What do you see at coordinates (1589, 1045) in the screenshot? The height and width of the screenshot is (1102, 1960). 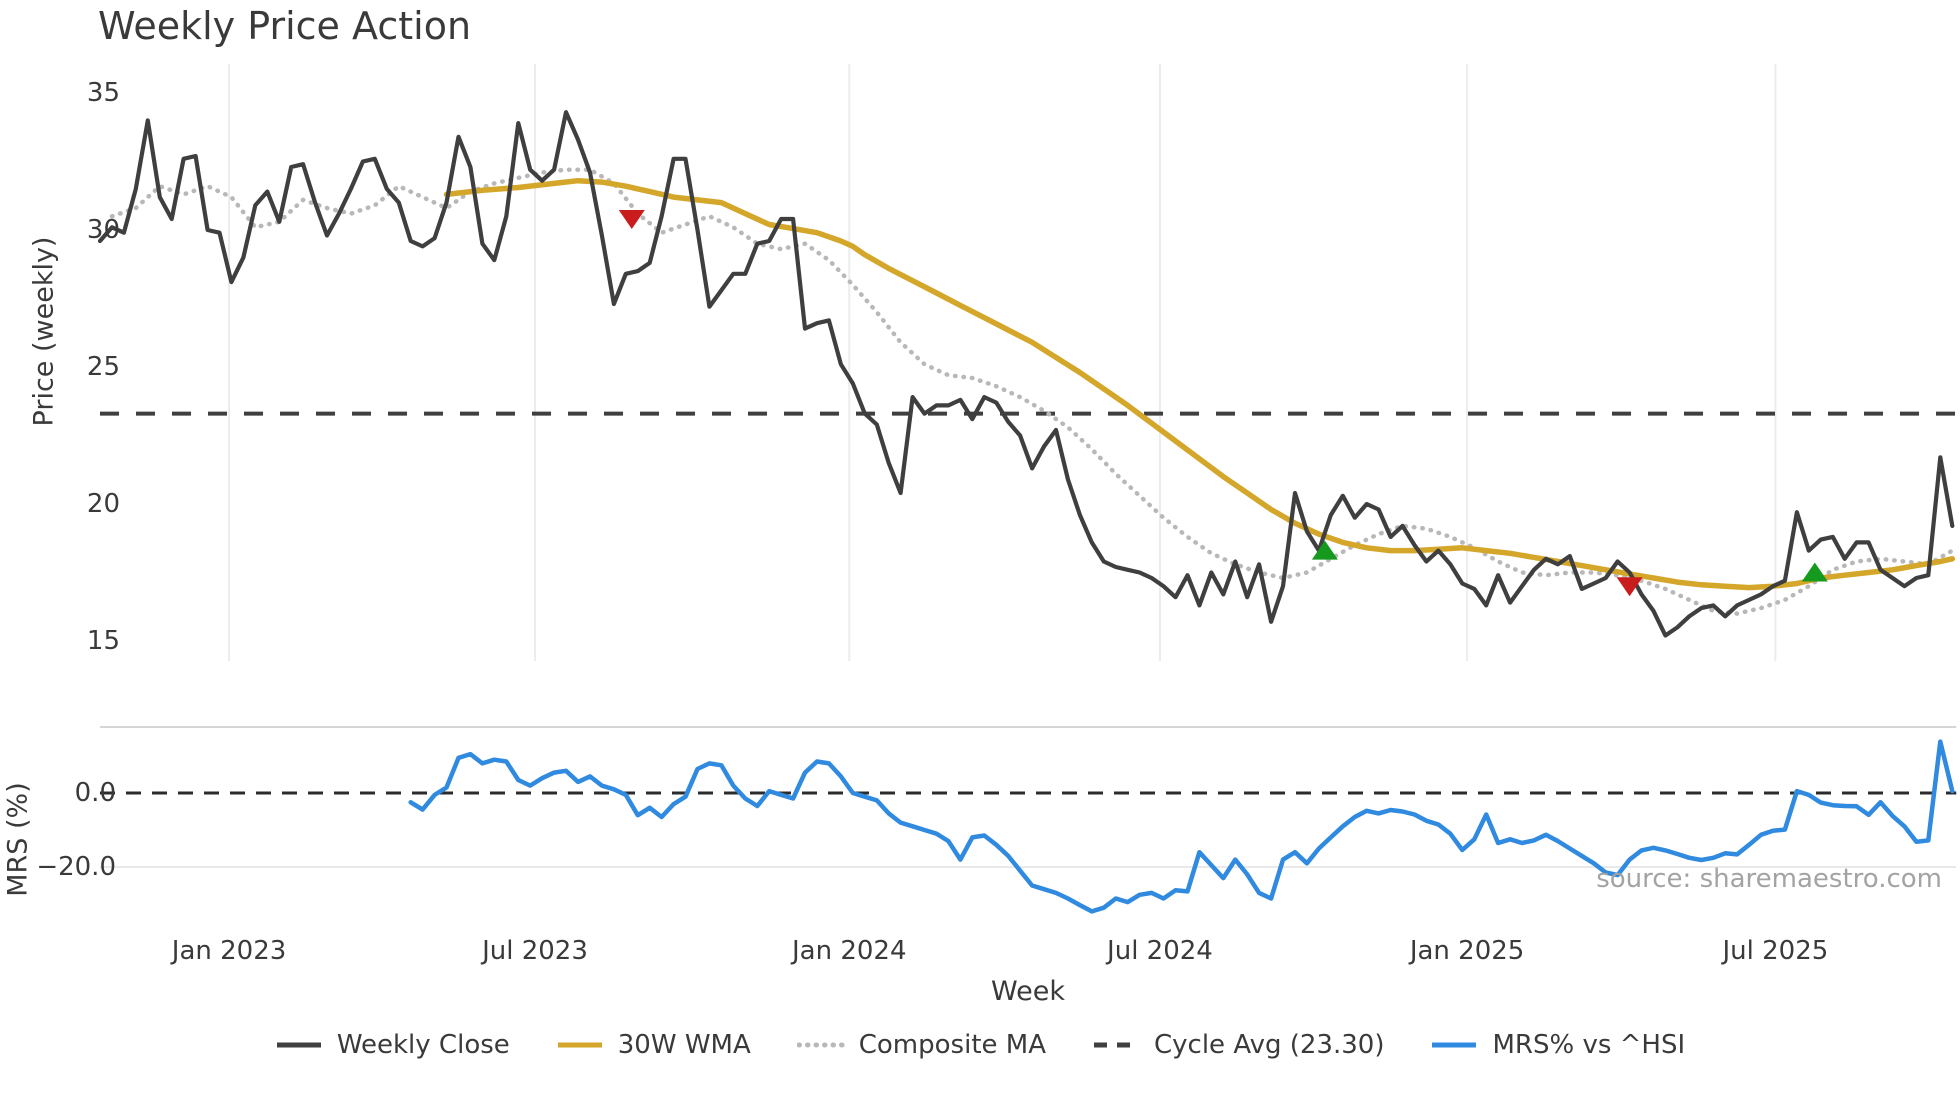 I see `legend-label: MRS% vs ^HSI` at bounding box center [1589, 1045].